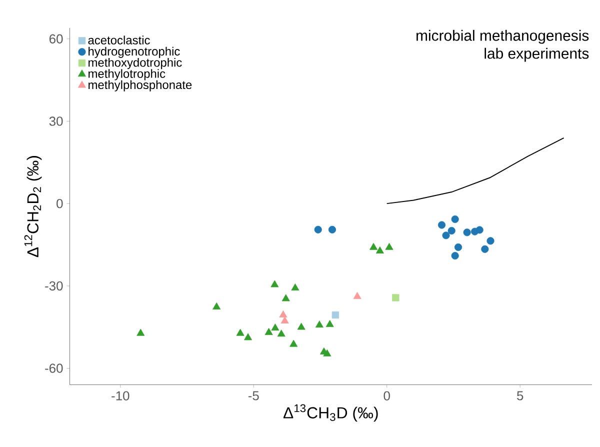 The width and height of the screenshot is (600, 447). I want to click on legend-label: acetoclastic, so click(119, 40).